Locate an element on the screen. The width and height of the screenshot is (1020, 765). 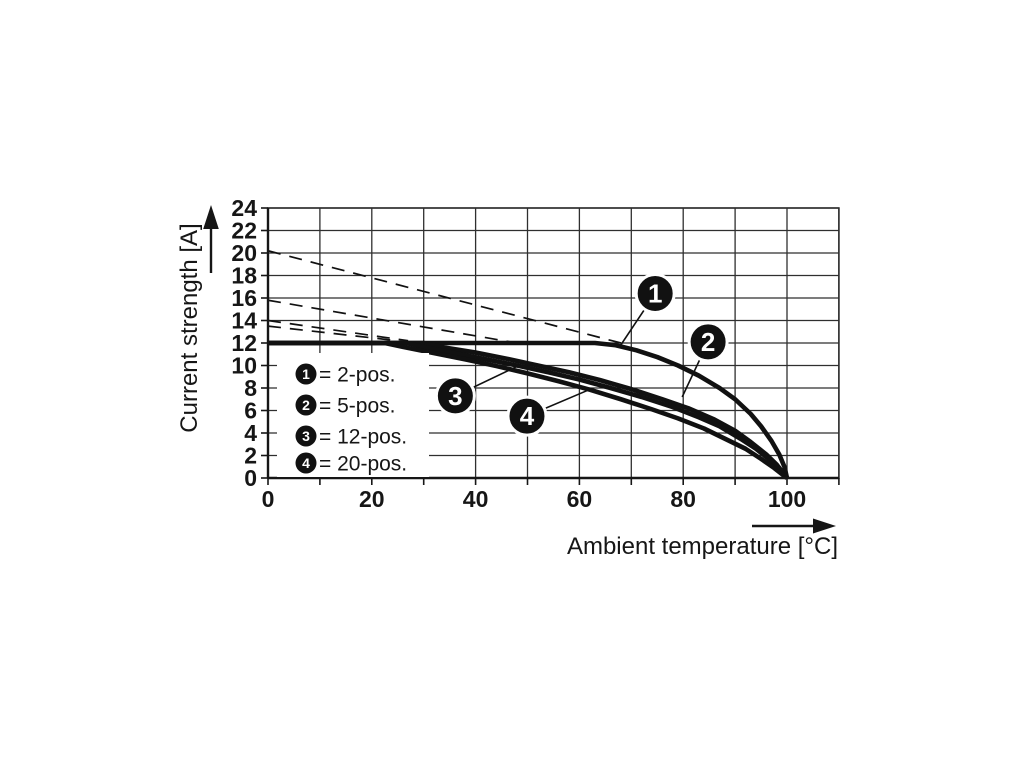
legend-marker-4-icon is located at coordinates (306, 463).